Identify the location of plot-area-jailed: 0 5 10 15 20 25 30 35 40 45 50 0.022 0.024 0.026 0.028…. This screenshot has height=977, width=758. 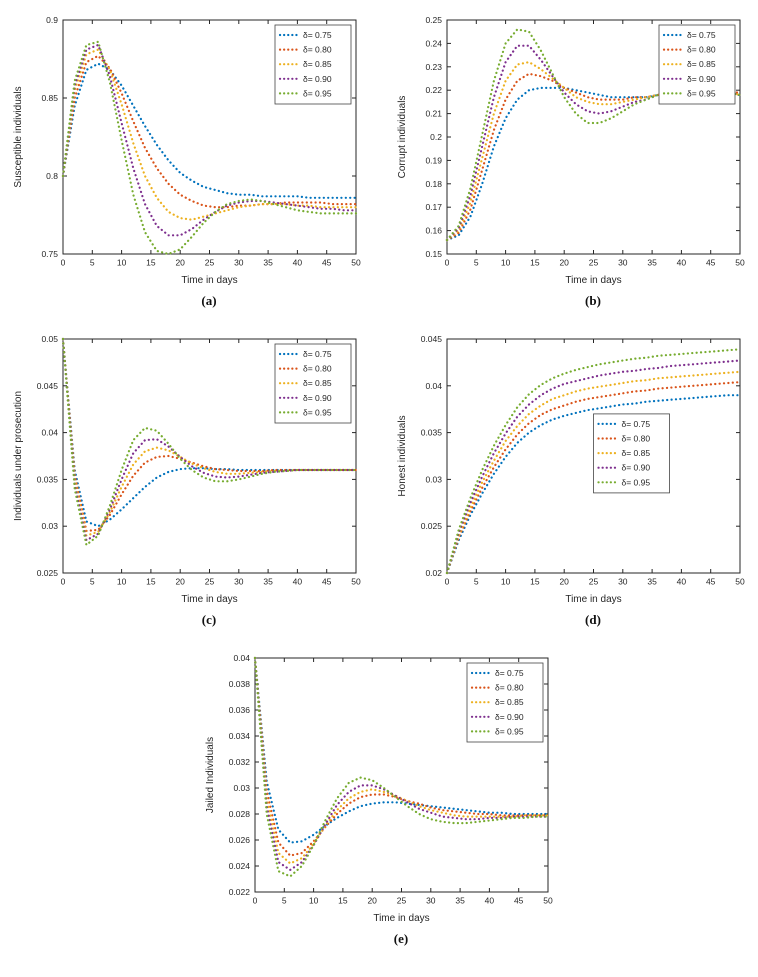
(379, 788).